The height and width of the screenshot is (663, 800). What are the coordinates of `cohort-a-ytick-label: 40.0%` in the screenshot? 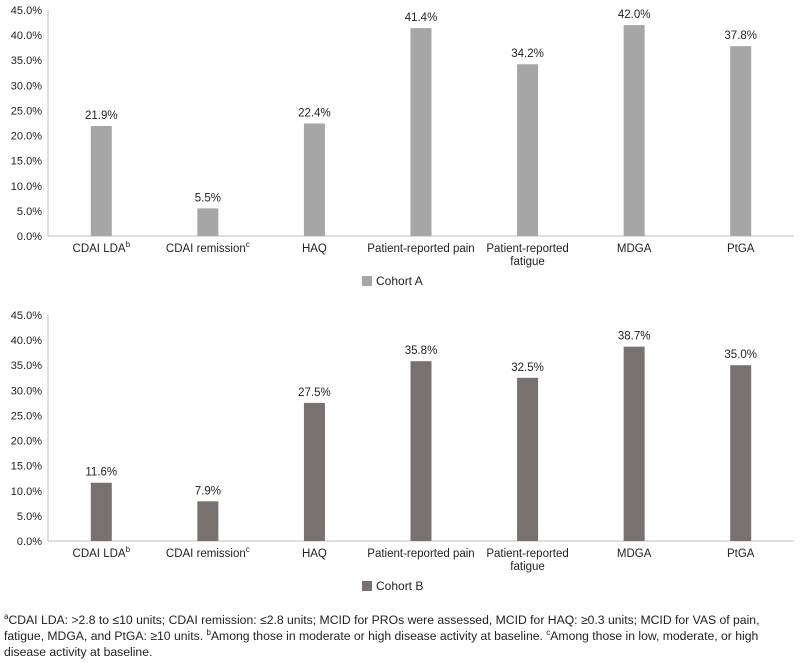 It's located at (26, 36).